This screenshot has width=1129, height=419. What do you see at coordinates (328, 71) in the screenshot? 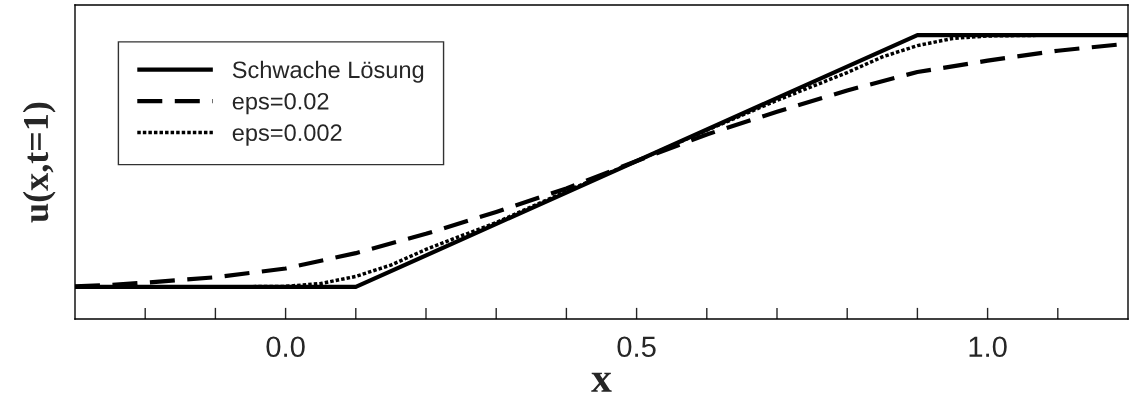
I see `legend-label: Schwache Lösung` at bounding box center [328, 71].